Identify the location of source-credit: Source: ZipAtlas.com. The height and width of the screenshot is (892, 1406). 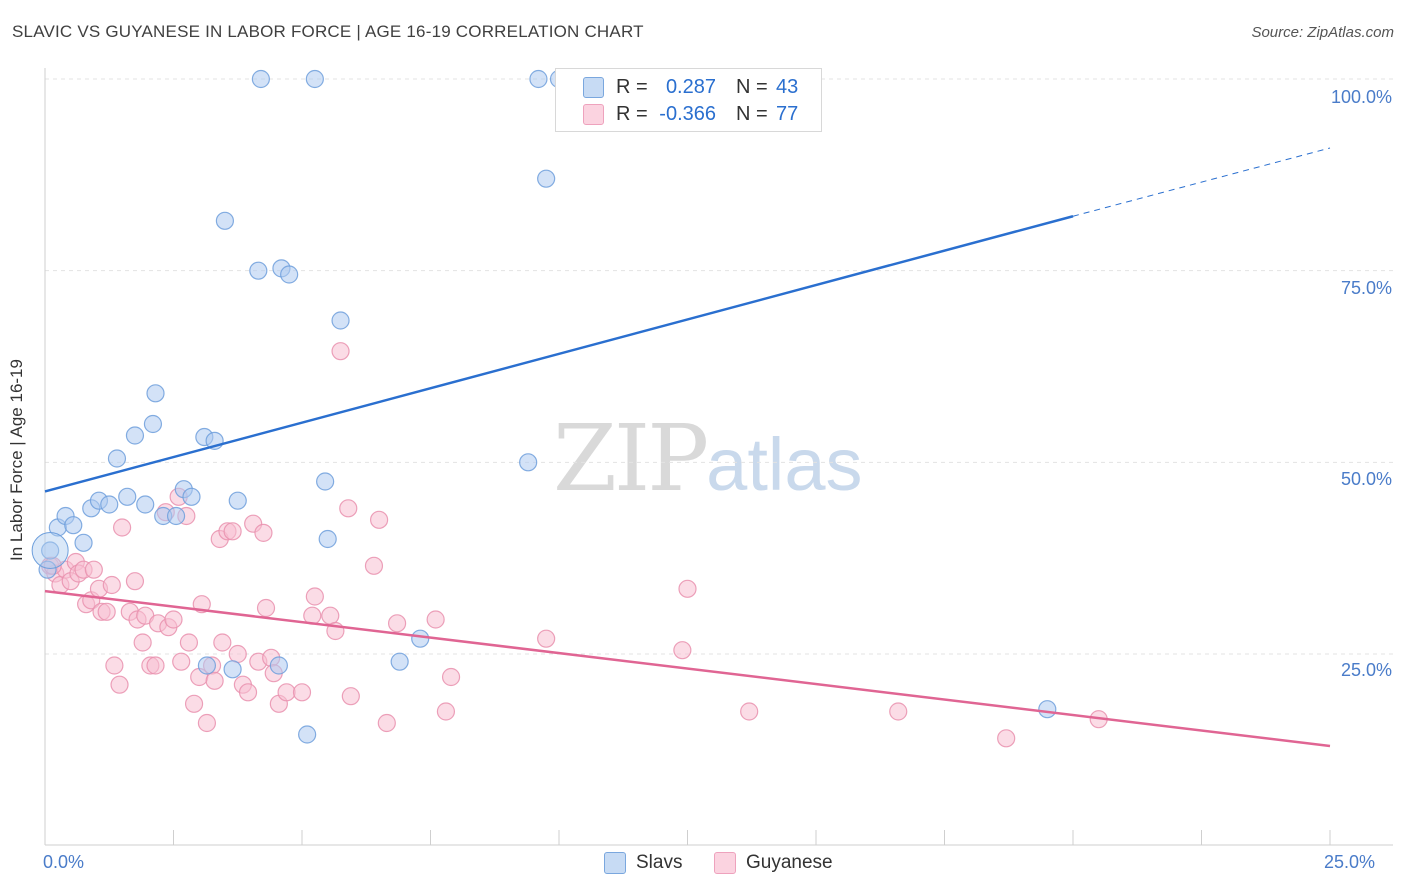
(1322, 32).